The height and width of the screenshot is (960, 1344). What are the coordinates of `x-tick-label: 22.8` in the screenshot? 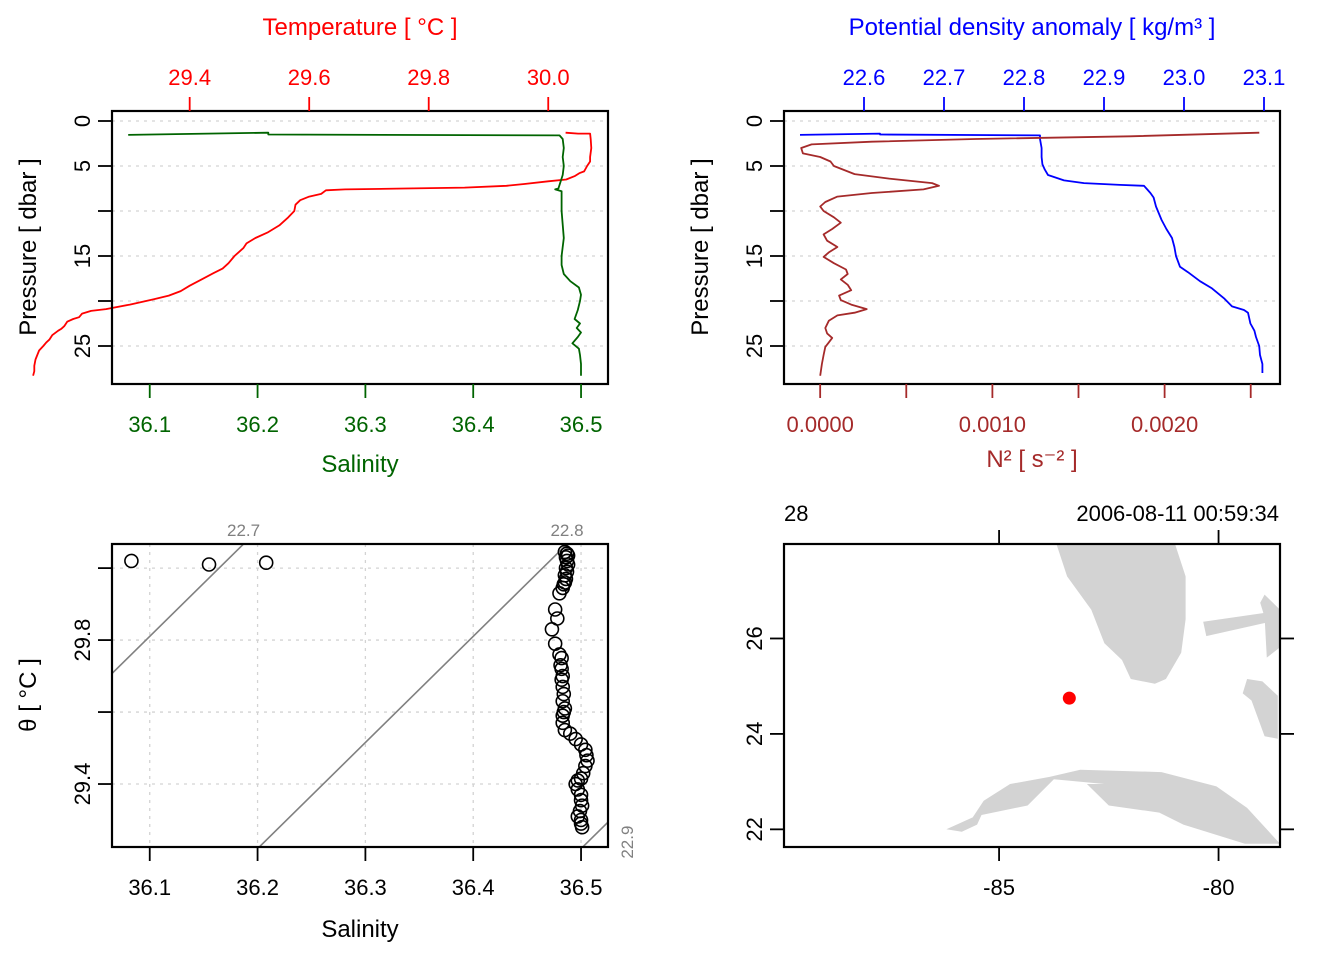 It's located at (1024, 77).